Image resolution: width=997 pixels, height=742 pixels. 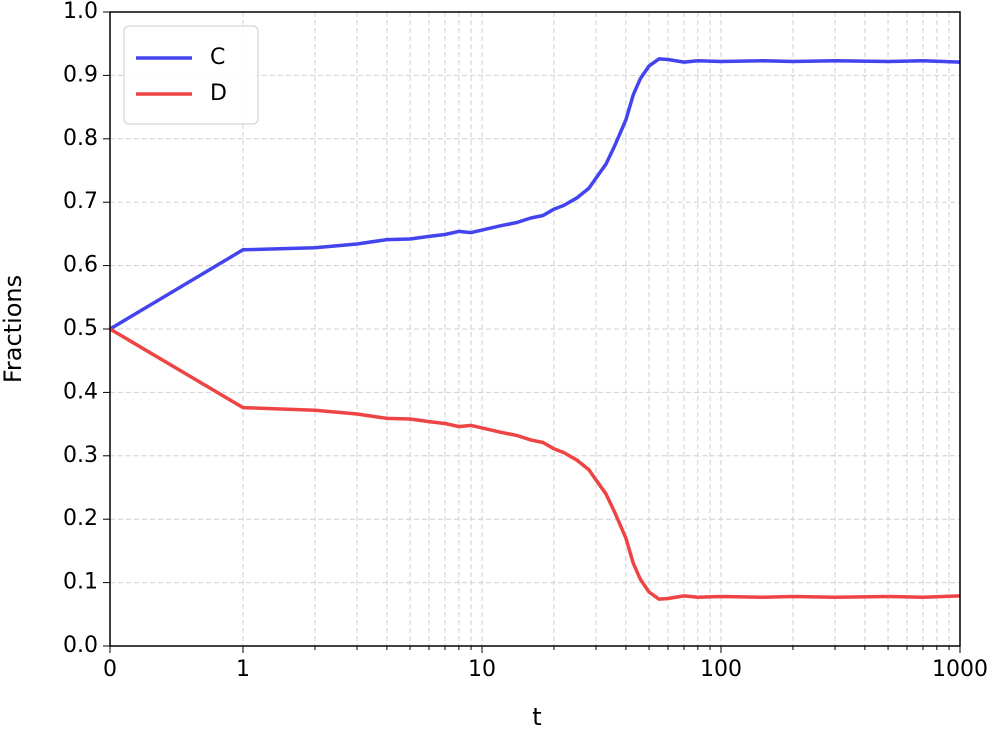 What do you see at coordinates (960, 669) in the screenshot?
I see `x-tick-label: 1000` at bounding box center [960, 669].